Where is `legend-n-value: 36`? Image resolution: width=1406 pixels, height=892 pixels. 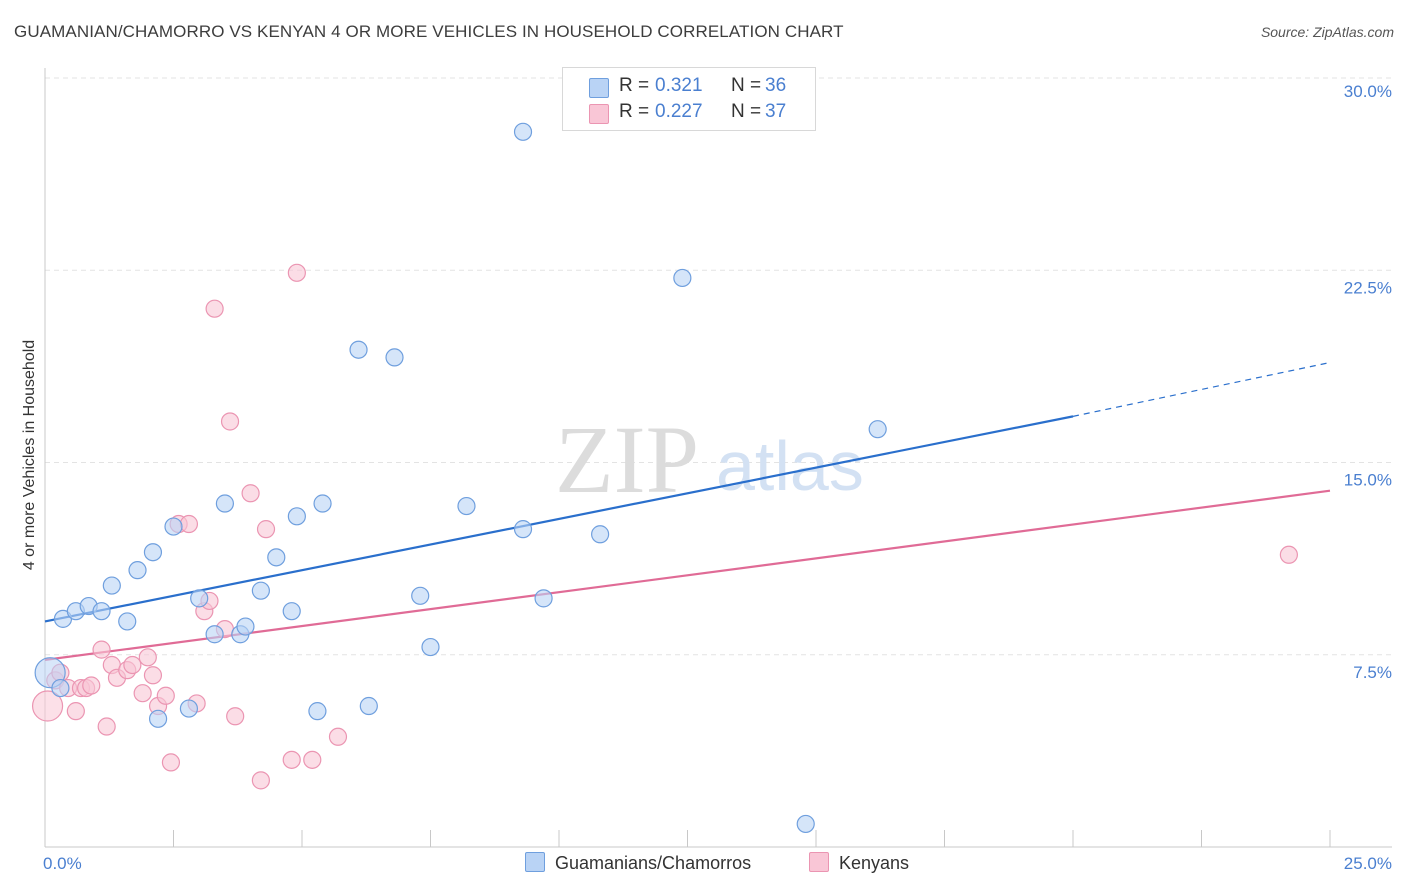 legend-n-value: 36 is located at coordinates (776, 85).